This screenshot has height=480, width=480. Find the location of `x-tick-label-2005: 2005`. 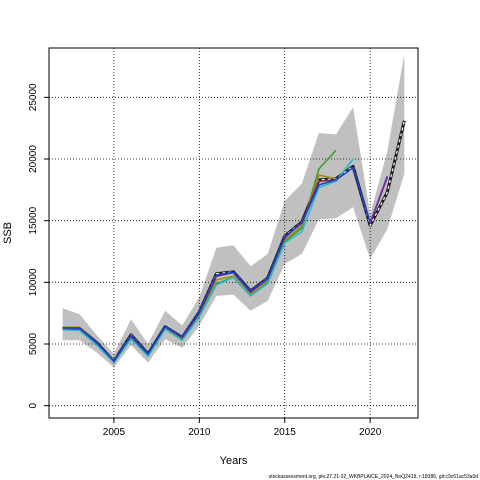

x-tick-label-2005: 2005 is located at coordinates (114, 432).